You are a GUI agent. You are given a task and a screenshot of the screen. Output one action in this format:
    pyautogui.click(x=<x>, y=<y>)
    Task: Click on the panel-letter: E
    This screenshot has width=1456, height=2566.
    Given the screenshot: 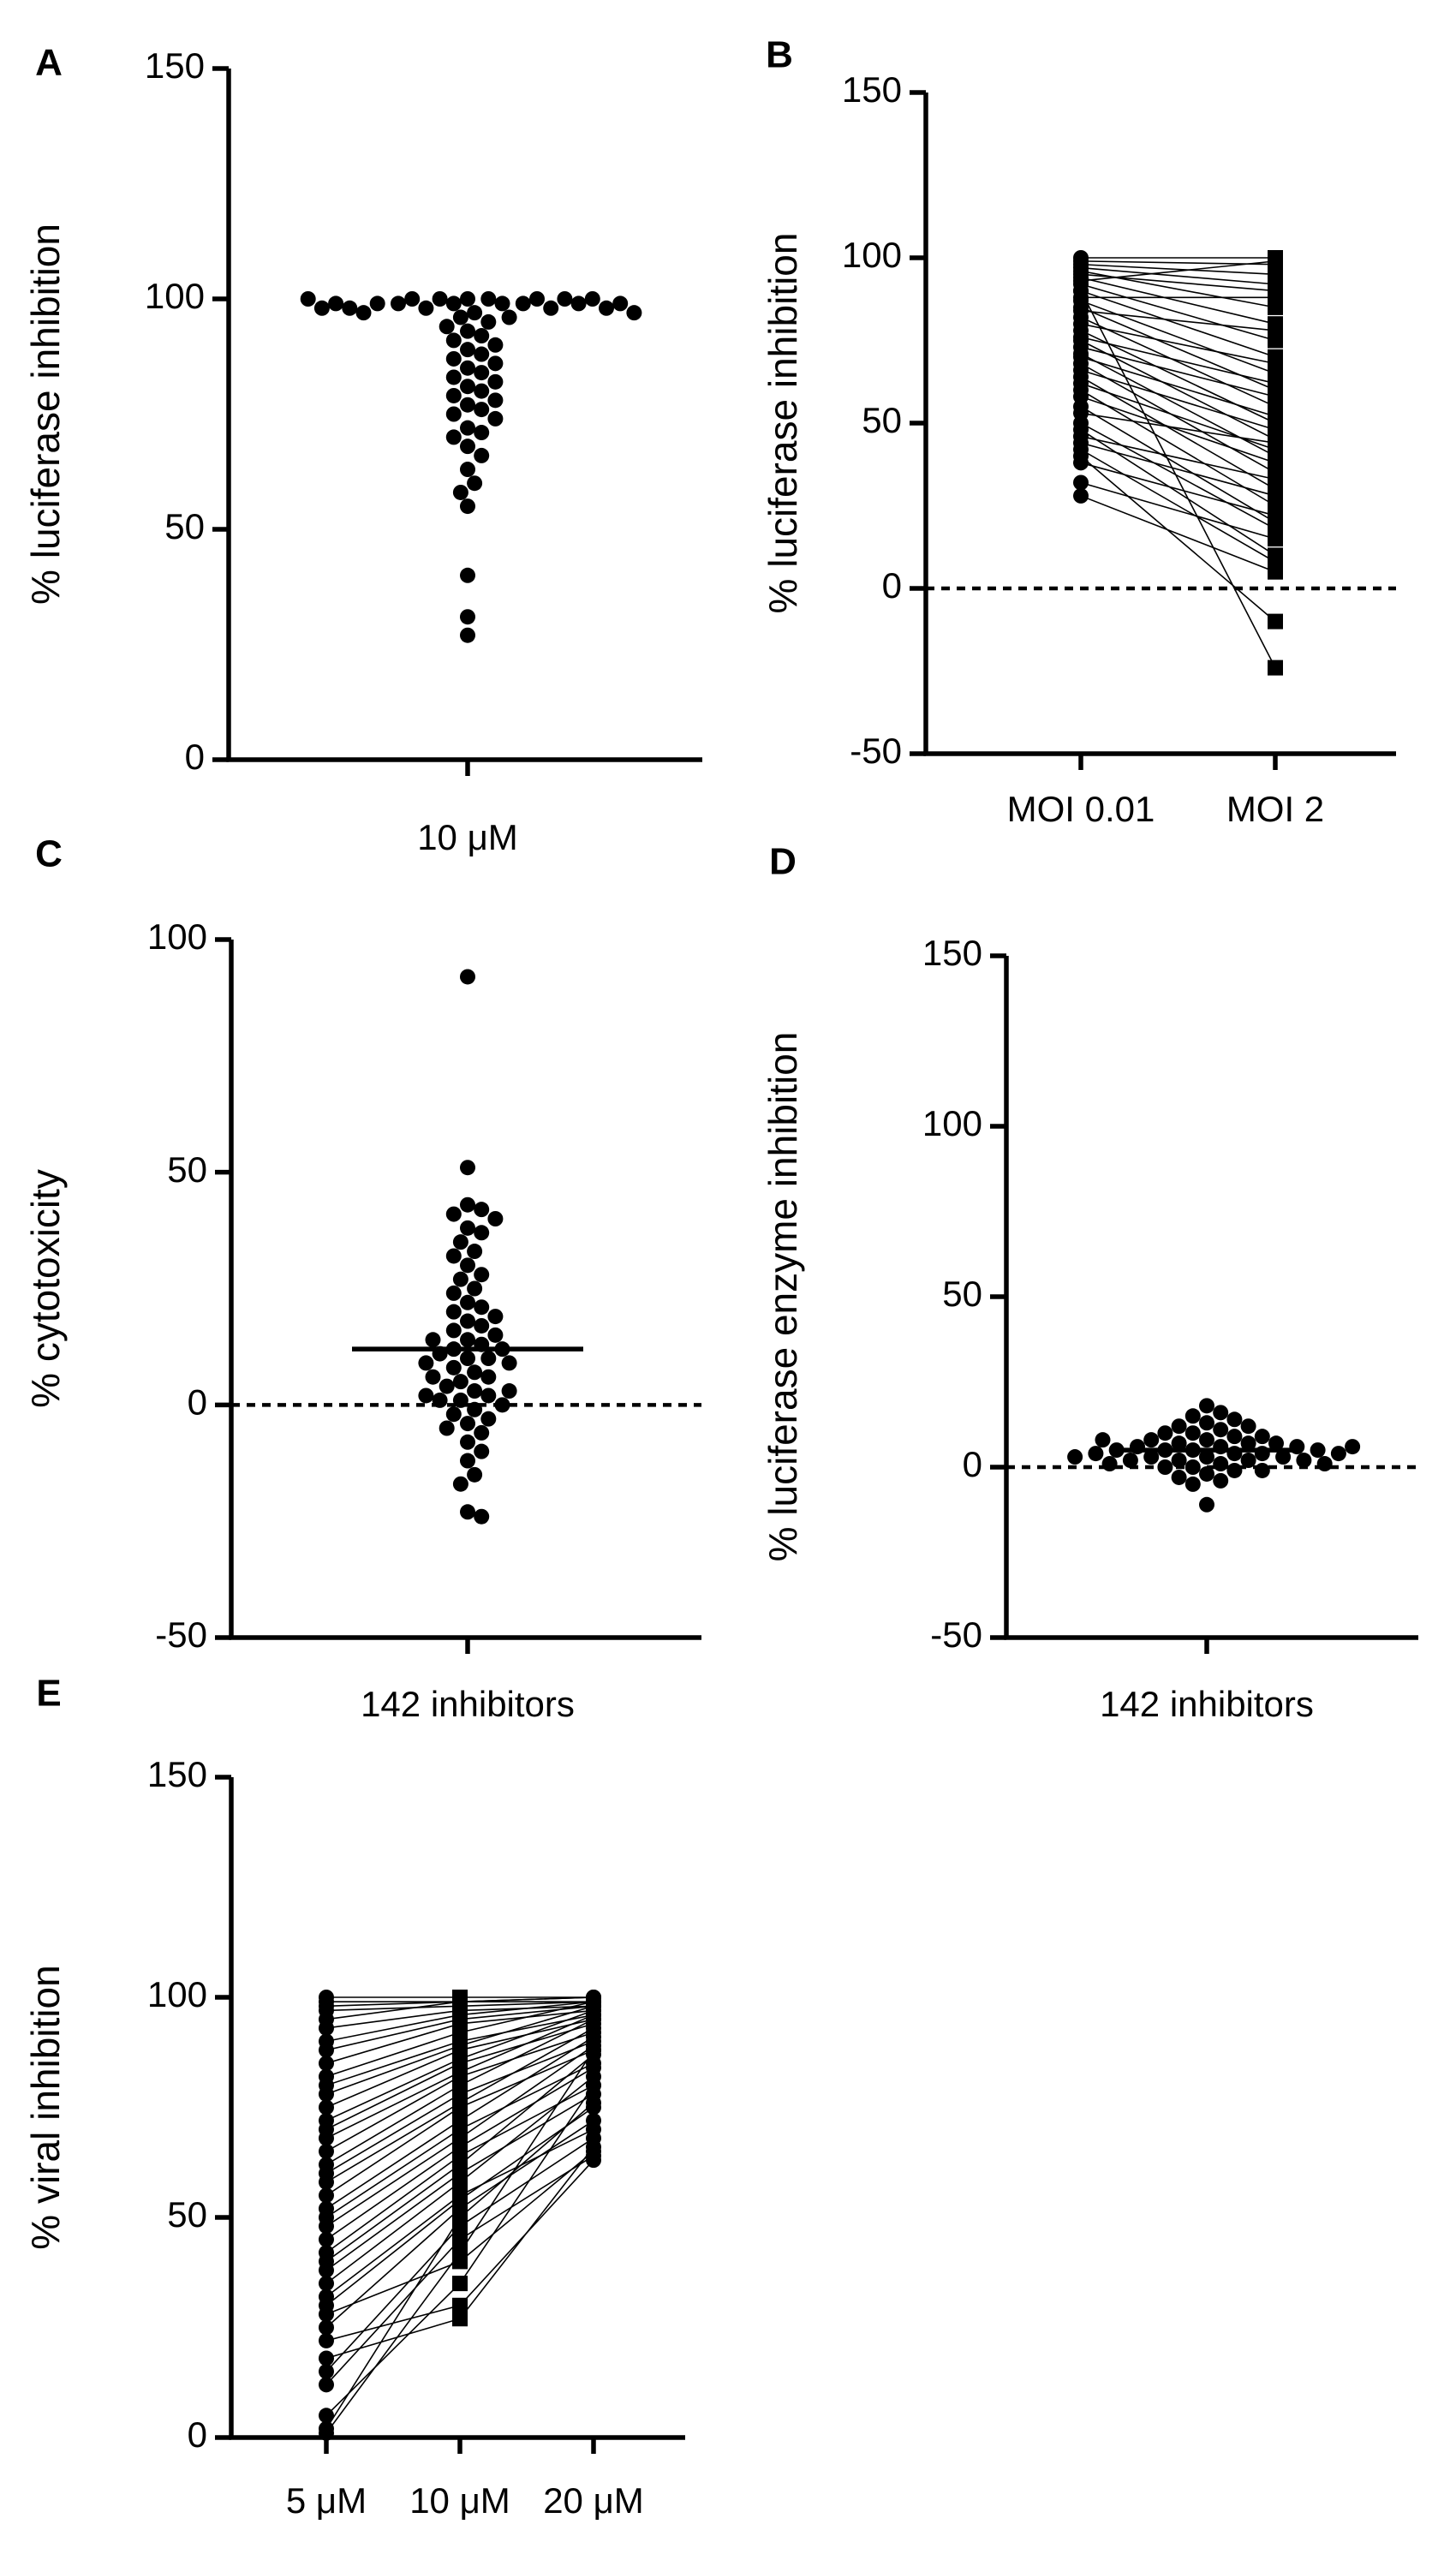 What is the action you would take?
    pyautogui.click(x=48, y=1694)
    